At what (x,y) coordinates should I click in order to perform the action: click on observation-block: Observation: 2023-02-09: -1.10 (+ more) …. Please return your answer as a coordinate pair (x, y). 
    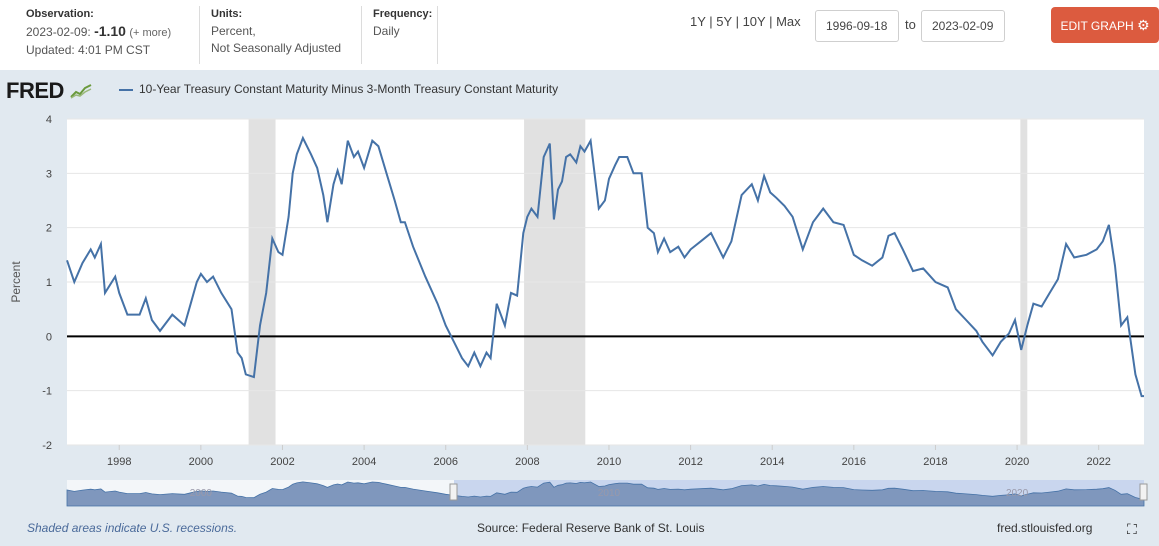
    Looking at the image, I should click on (98, 32).